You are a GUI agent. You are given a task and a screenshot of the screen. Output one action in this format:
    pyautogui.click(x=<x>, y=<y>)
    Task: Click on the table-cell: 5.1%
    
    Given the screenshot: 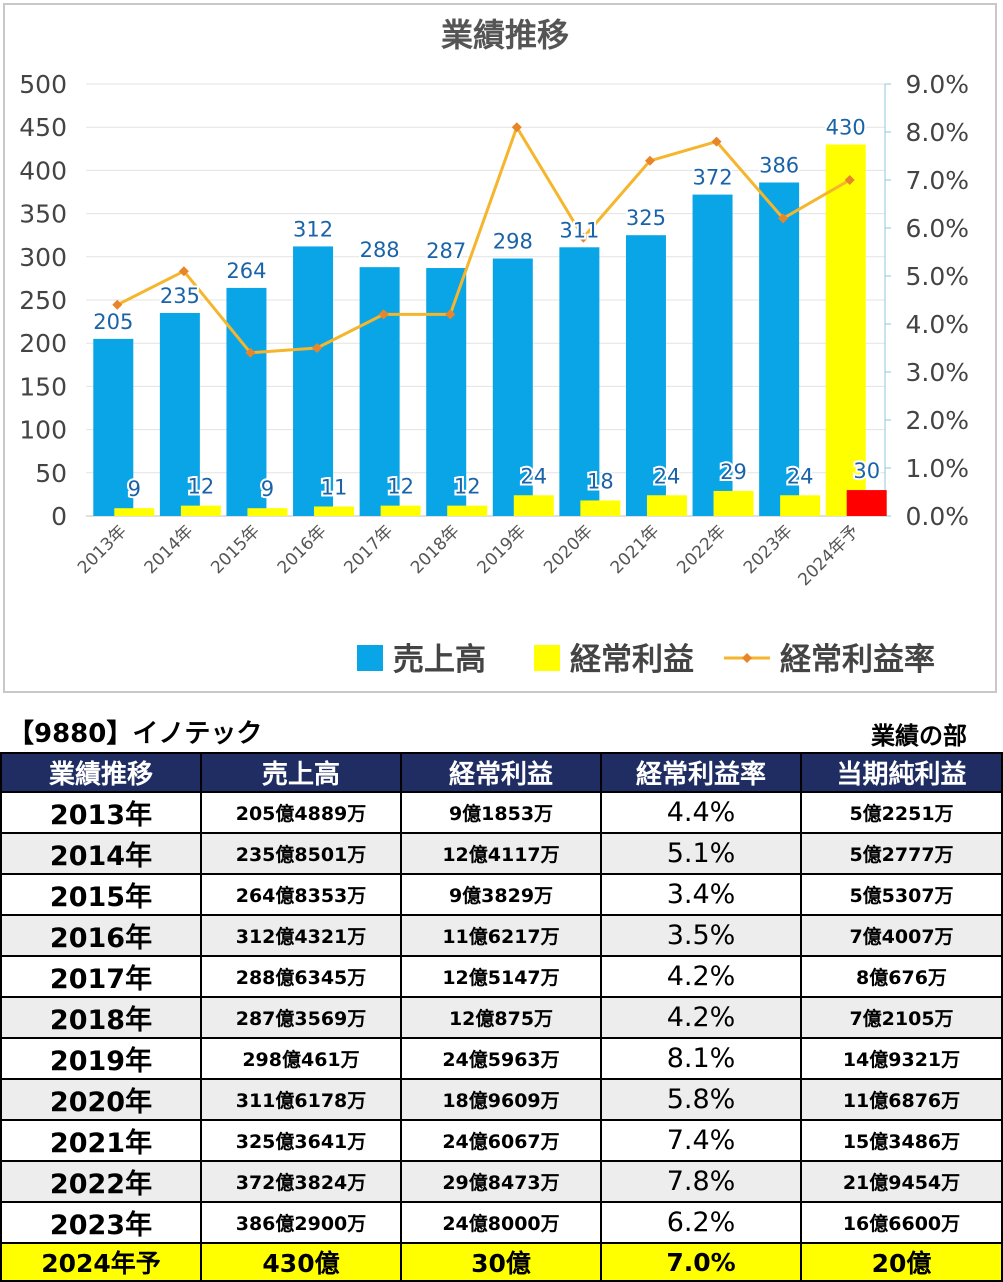 What is the action you would take?
    pyautogui.click(x=701, y=853)
    